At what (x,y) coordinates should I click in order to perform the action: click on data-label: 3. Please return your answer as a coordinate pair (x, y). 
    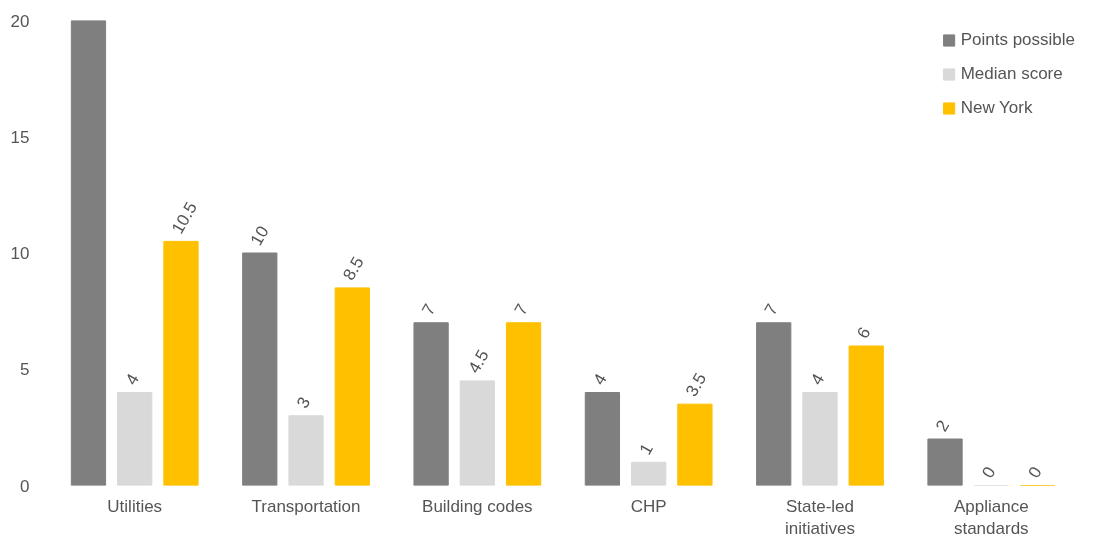
    Looking at the image, I should click on (304, 402).